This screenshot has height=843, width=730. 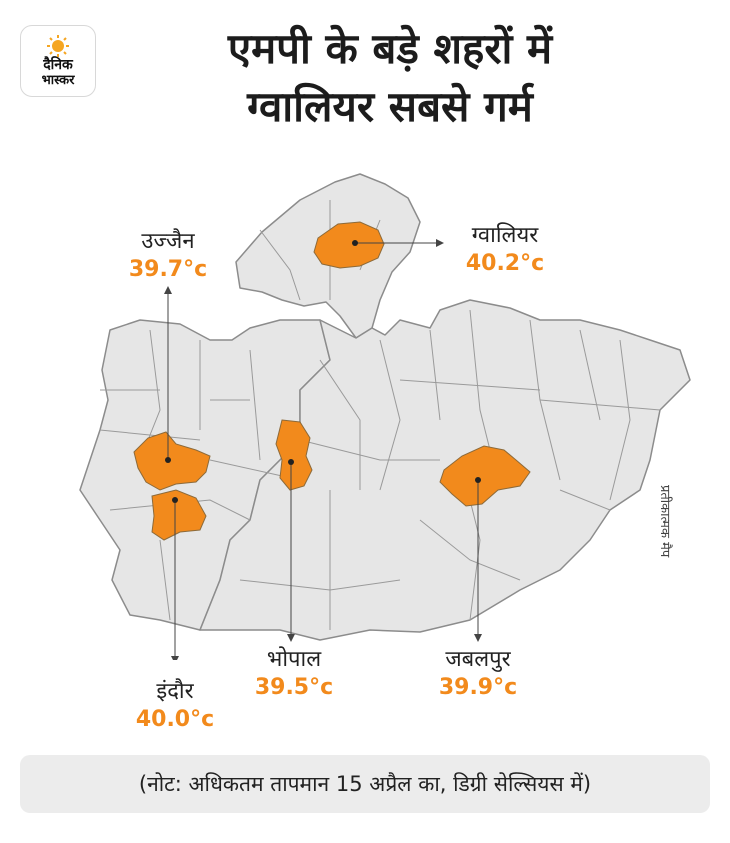 What do you see at coordinates (172, 461) in the screenshot?
I see `ujjain-region` at bounding box center [172, 461].